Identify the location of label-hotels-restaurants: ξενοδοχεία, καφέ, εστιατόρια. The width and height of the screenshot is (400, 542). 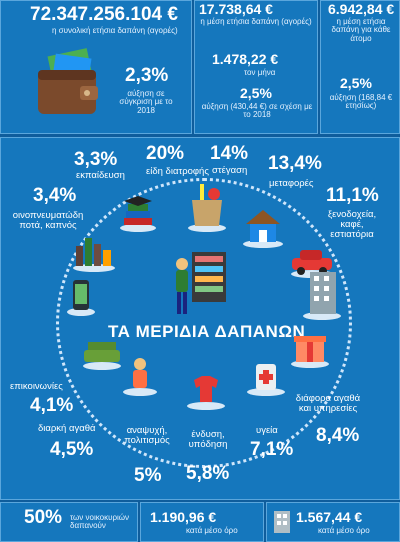
(352, 224).